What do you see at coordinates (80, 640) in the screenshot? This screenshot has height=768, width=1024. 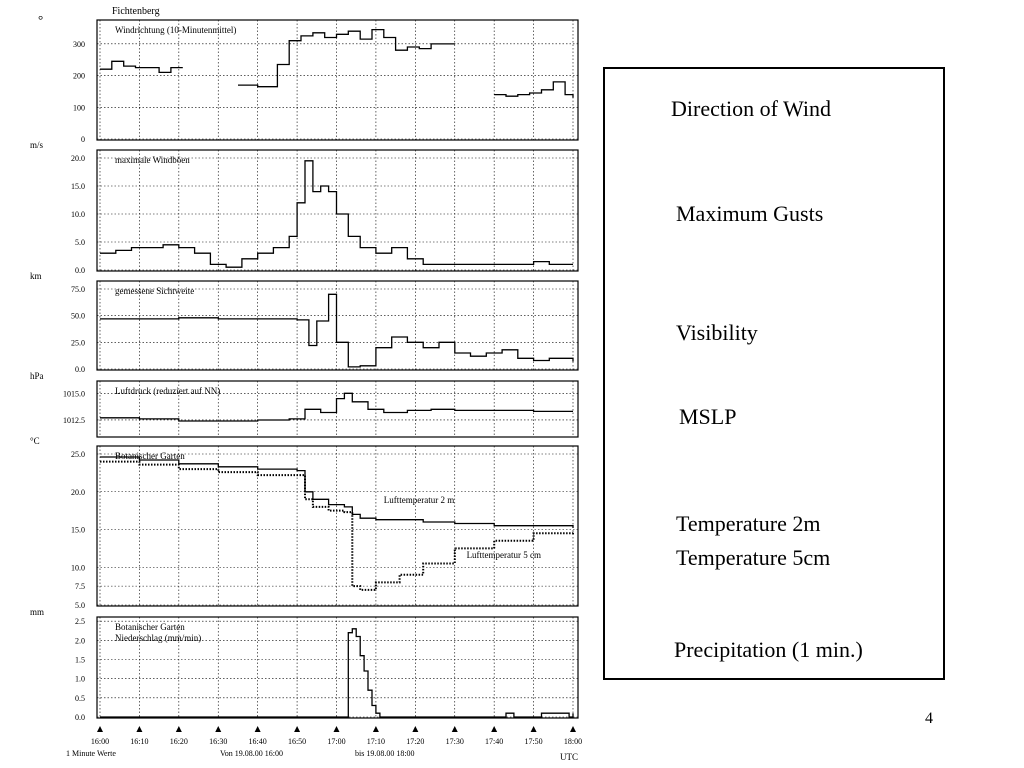 I see `y-tick-label-precip: 2.0` at bounding box center [80, 640].